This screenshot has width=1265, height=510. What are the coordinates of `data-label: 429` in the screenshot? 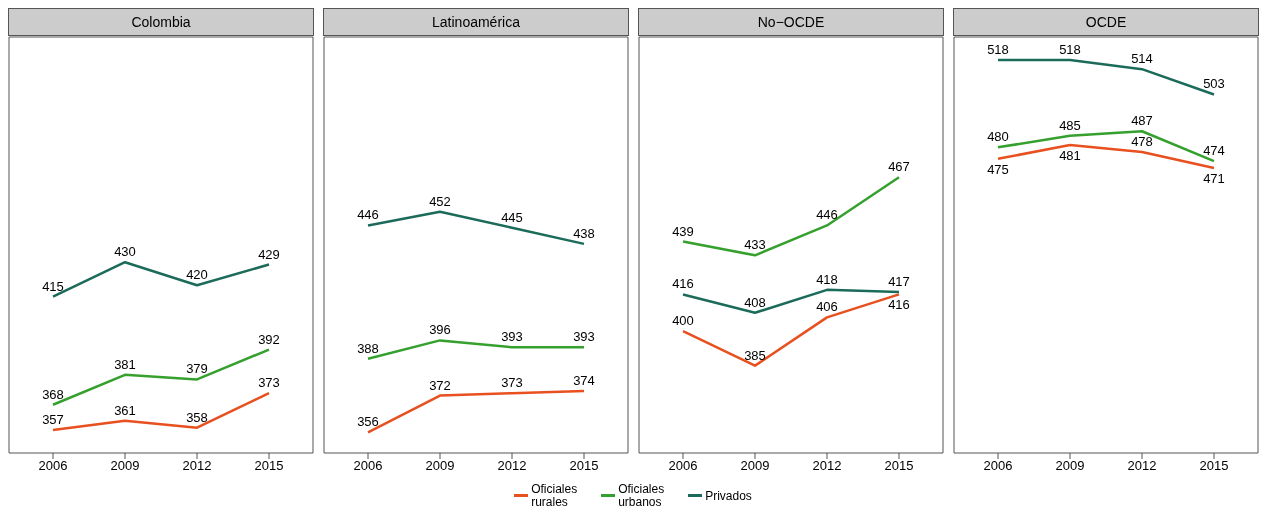 It's located at (269, 254).